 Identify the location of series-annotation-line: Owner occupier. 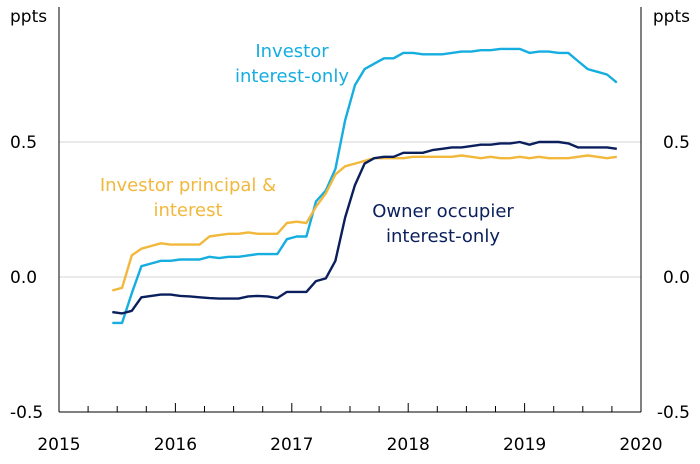
(443, 211).